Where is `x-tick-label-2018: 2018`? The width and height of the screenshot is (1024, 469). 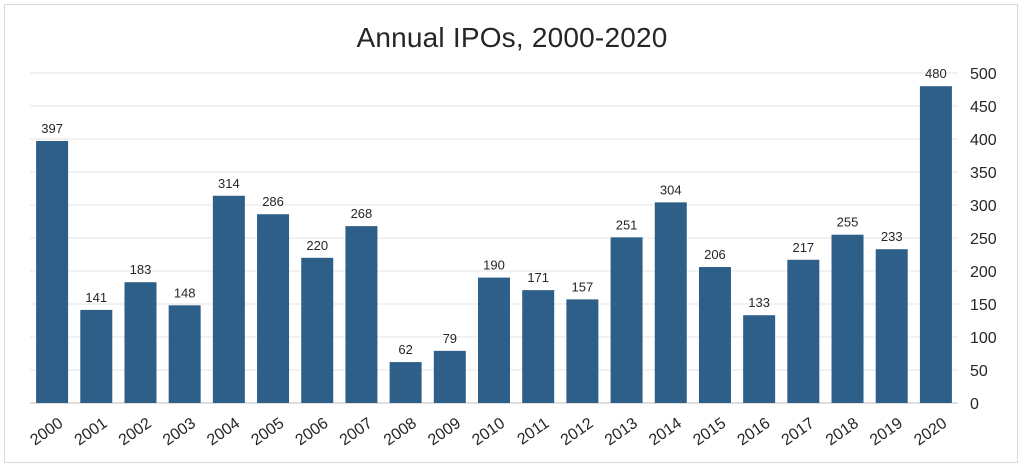
x-tick-label-2018: 2018 is located at coordinates (842, 432).